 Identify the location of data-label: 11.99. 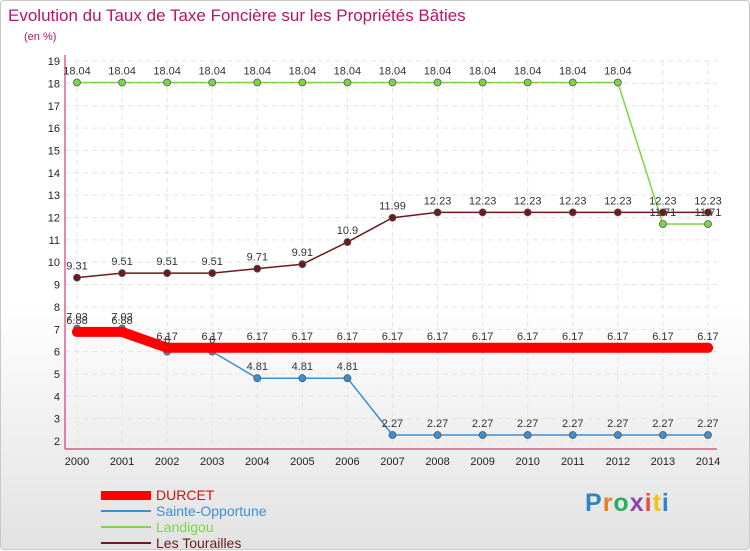
(392, 207).